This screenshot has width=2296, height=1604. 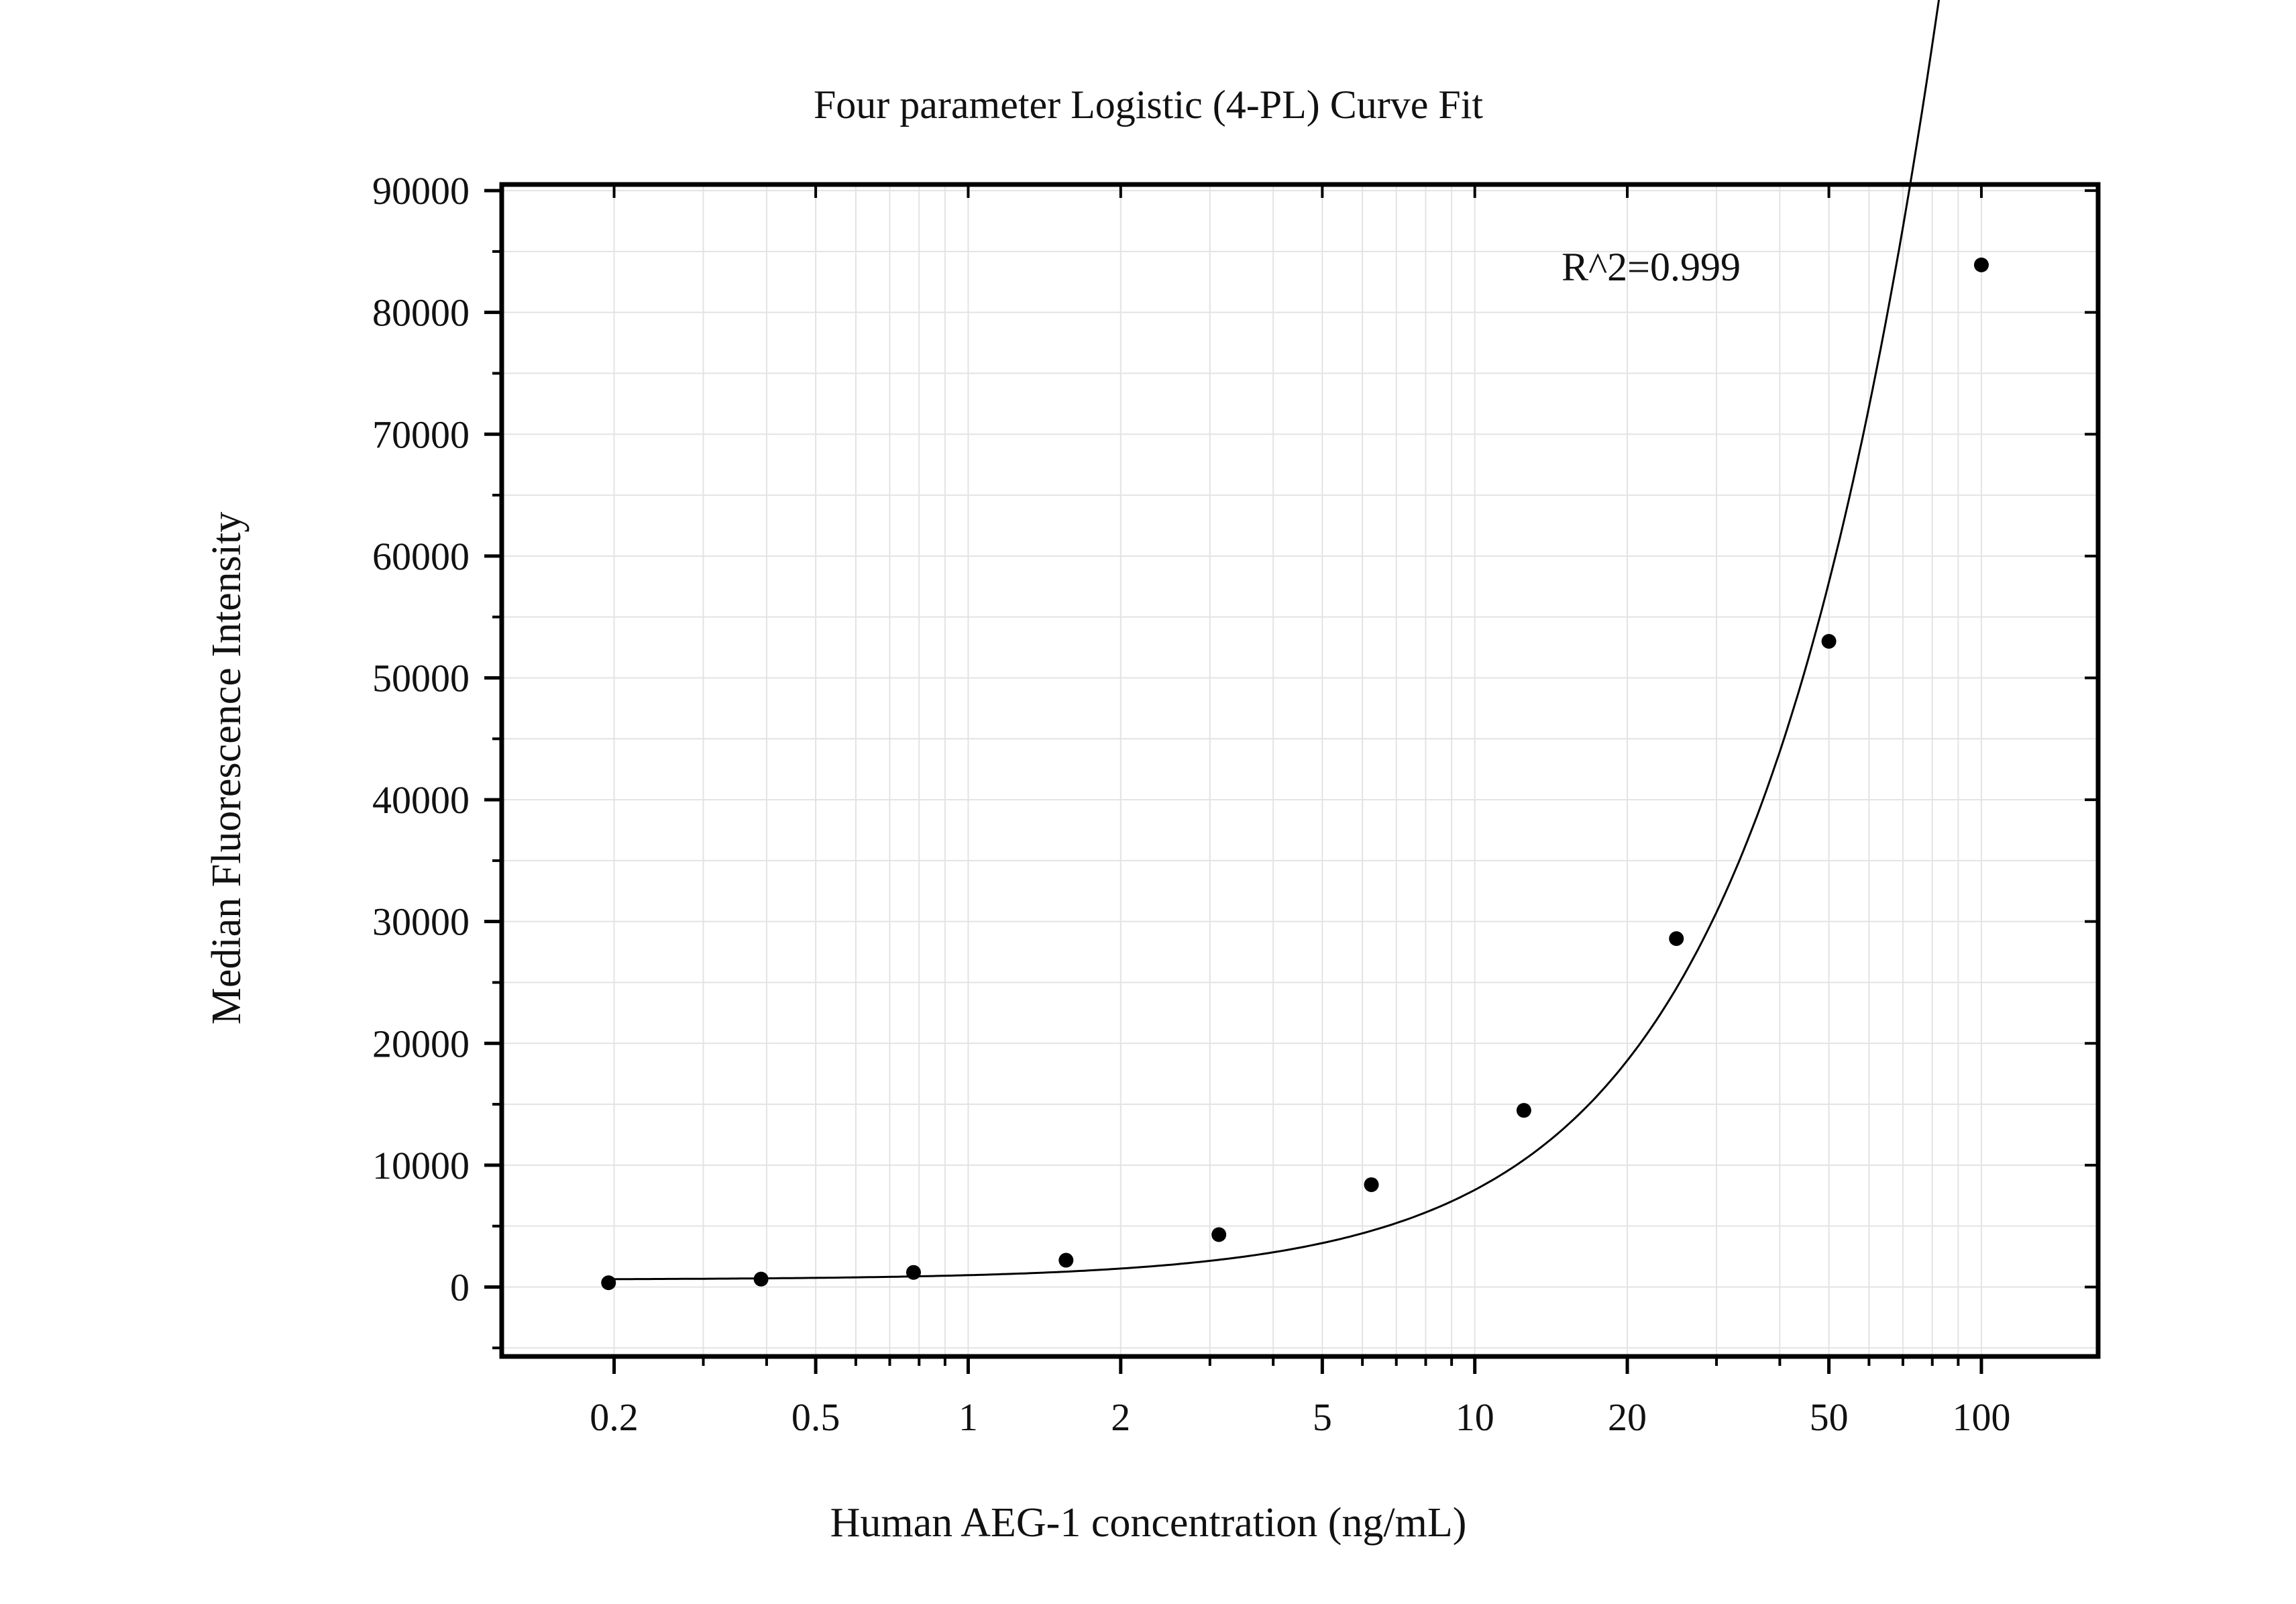 What do you see at coordinates (1120, 1417) in the screenshot?
I see `x-tick-label: 2` at bounding box center [1120, 1417].